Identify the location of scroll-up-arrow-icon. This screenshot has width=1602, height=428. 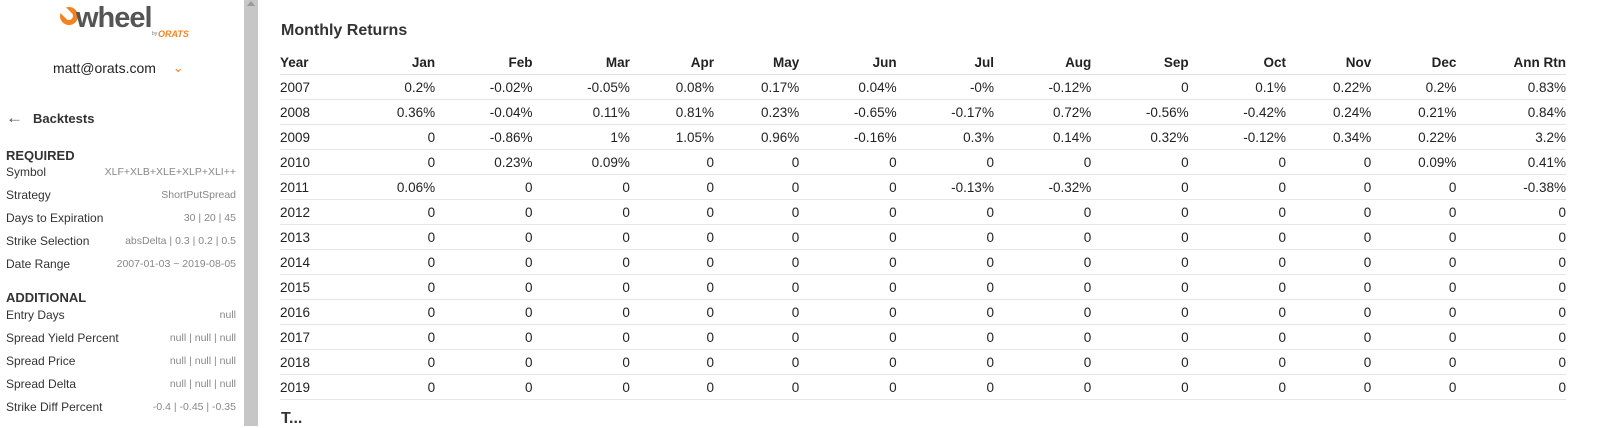
(251, 3).